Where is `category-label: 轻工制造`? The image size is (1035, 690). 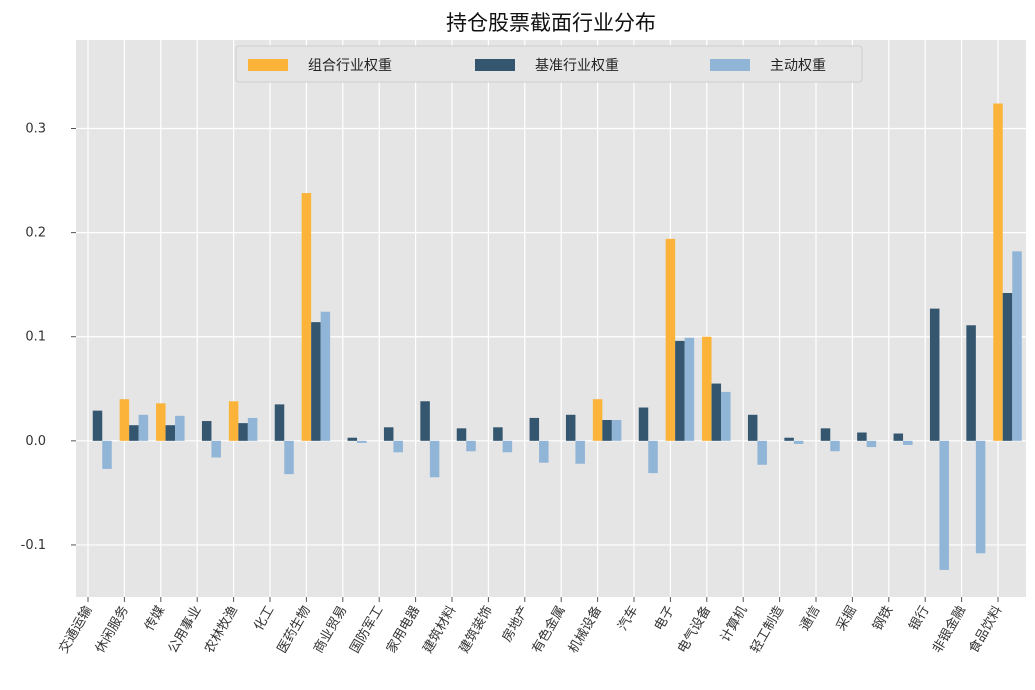 category-label: 轻工制造 is located at coordinates (767, 630).